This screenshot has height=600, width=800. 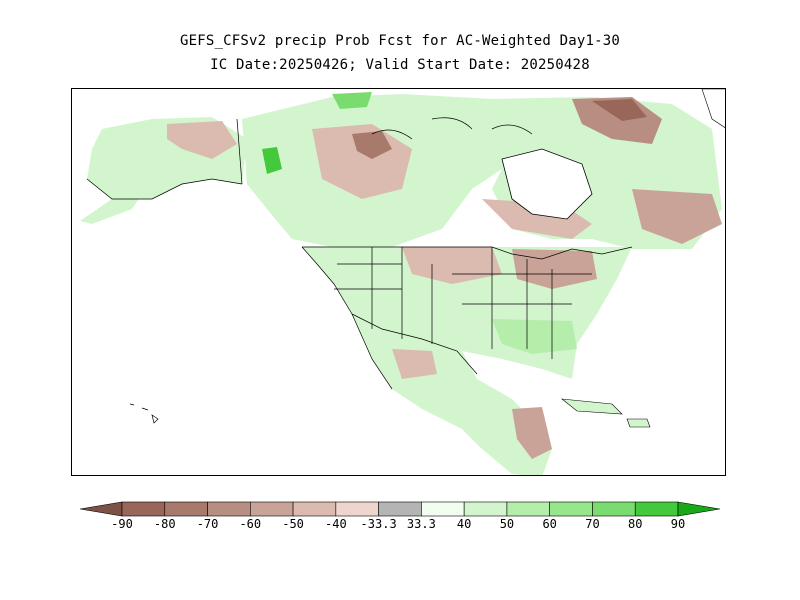 I want to click on alaska-below-patch, so click(x=202, y=140).